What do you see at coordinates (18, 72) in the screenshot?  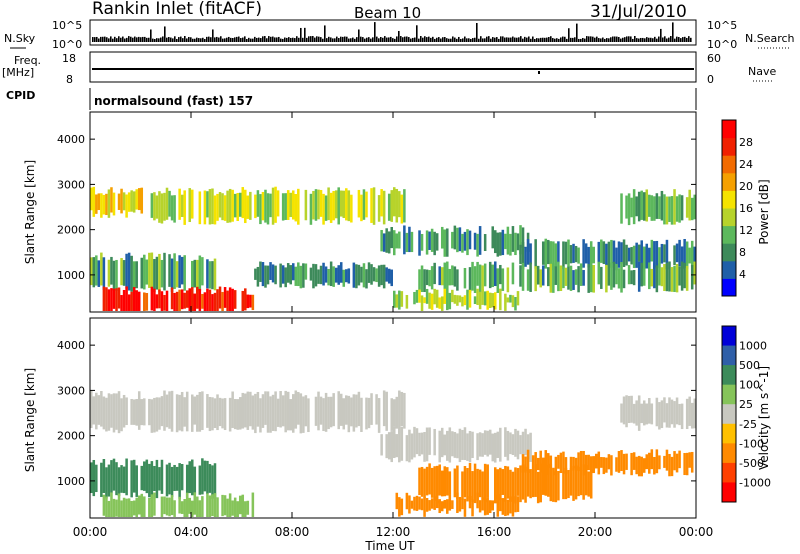 I see `freq-unit: [MHz]` at bounding box center [18, 72].